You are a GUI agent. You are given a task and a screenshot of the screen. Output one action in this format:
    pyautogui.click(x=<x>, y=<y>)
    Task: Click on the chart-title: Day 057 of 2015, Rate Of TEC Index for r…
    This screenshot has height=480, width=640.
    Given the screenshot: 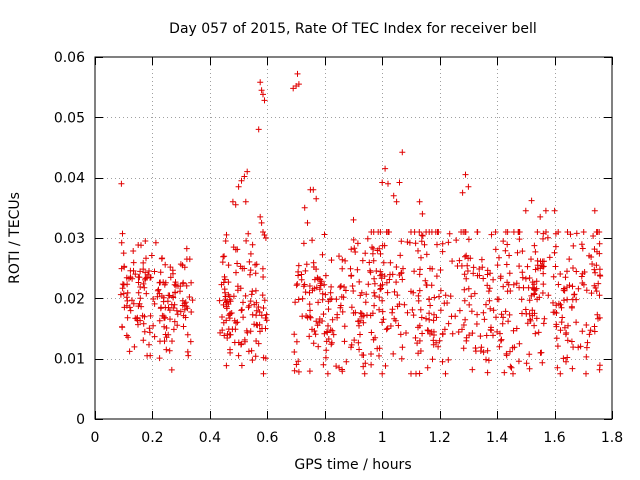 What is the action you would take?
    pyautogui.click(x=353, y=29)
    